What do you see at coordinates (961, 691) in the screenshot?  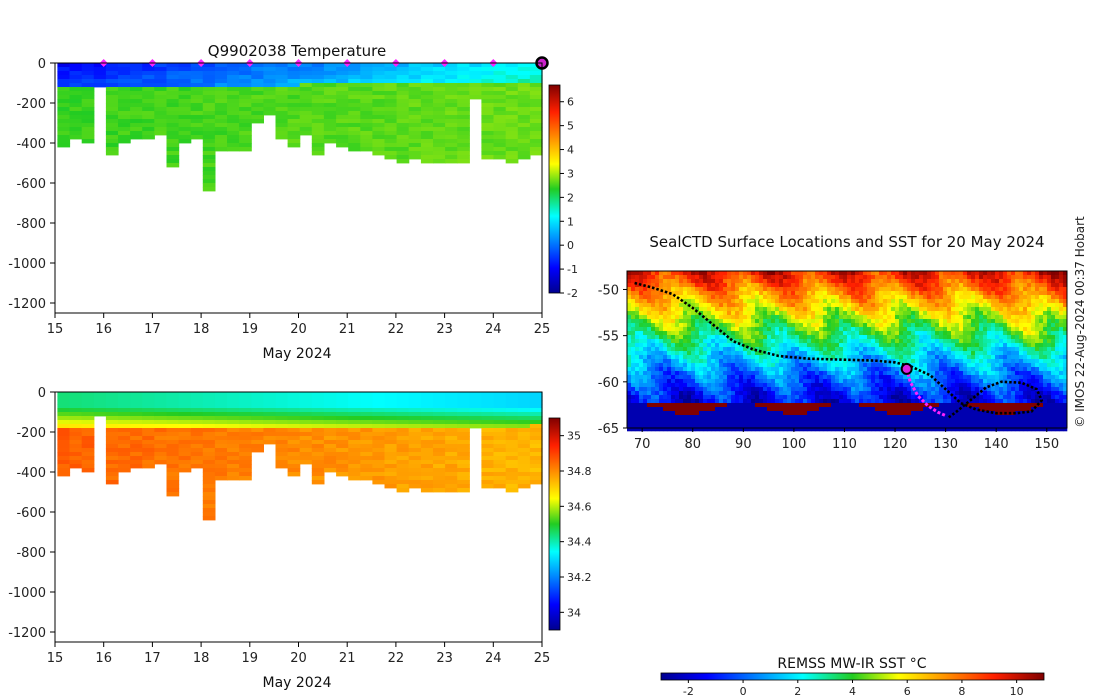 I see `sst-colorbar-tick-label: 8` at bounding box center [961, 691].